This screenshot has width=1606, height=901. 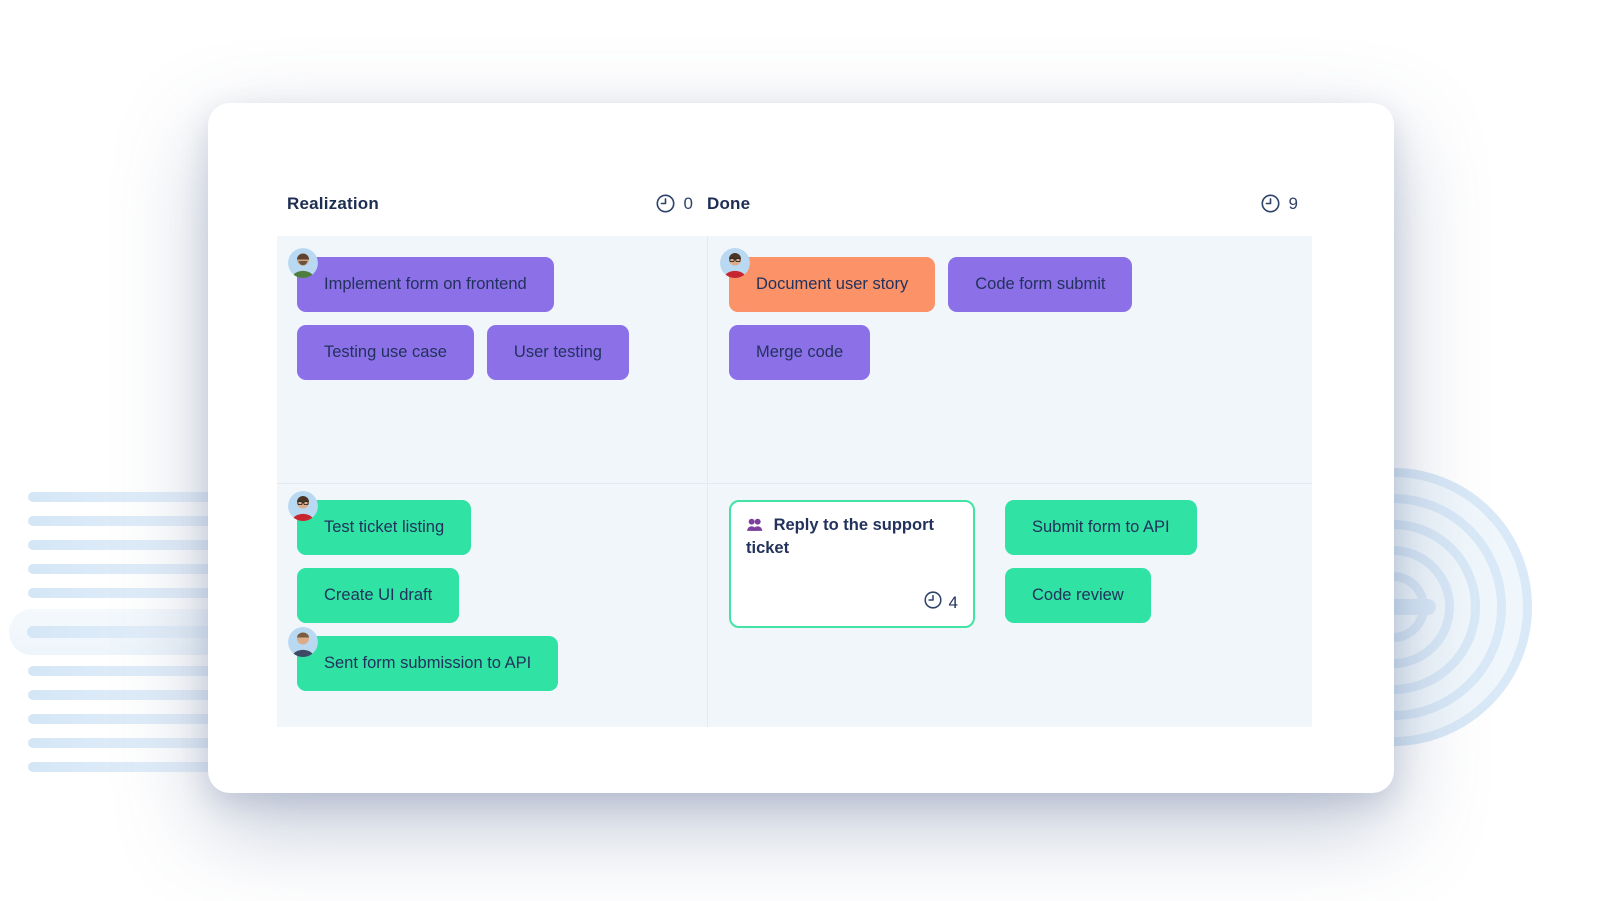 I want to click on detail-time-counter: 4, so click(x=940, y=602).